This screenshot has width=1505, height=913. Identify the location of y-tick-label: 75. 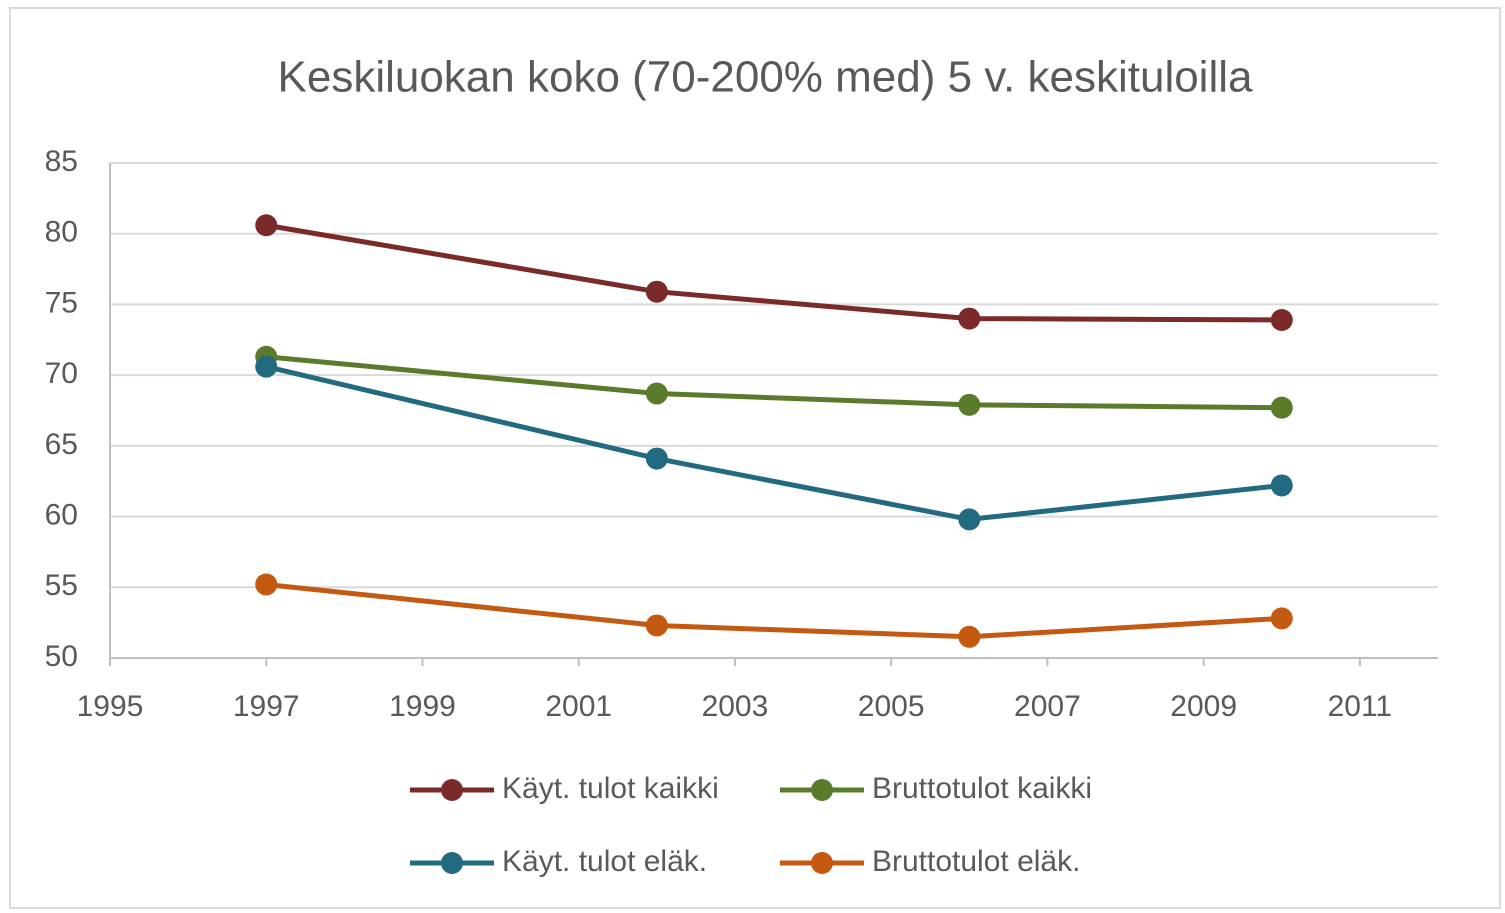
(61, 302).